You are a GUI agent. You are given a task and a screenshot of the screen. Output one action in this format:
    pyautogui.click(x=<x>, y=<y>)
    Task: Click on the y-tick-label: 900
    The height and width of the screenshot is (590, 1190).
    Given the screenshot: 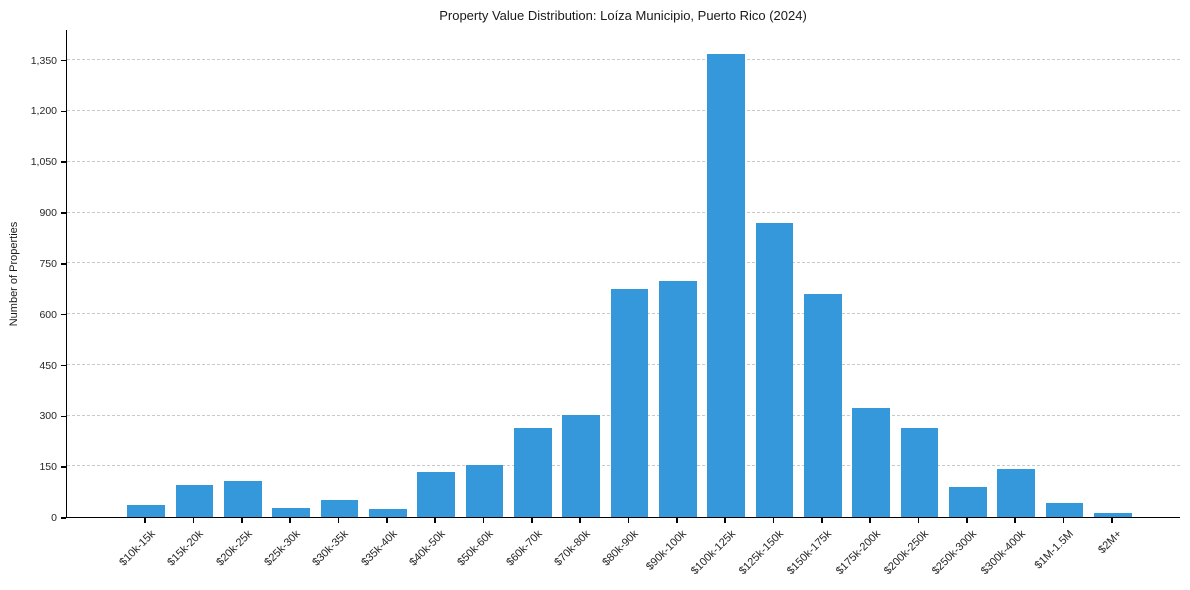 What is the action you would take?
    pyautogui.click(x=48, y=213)
    